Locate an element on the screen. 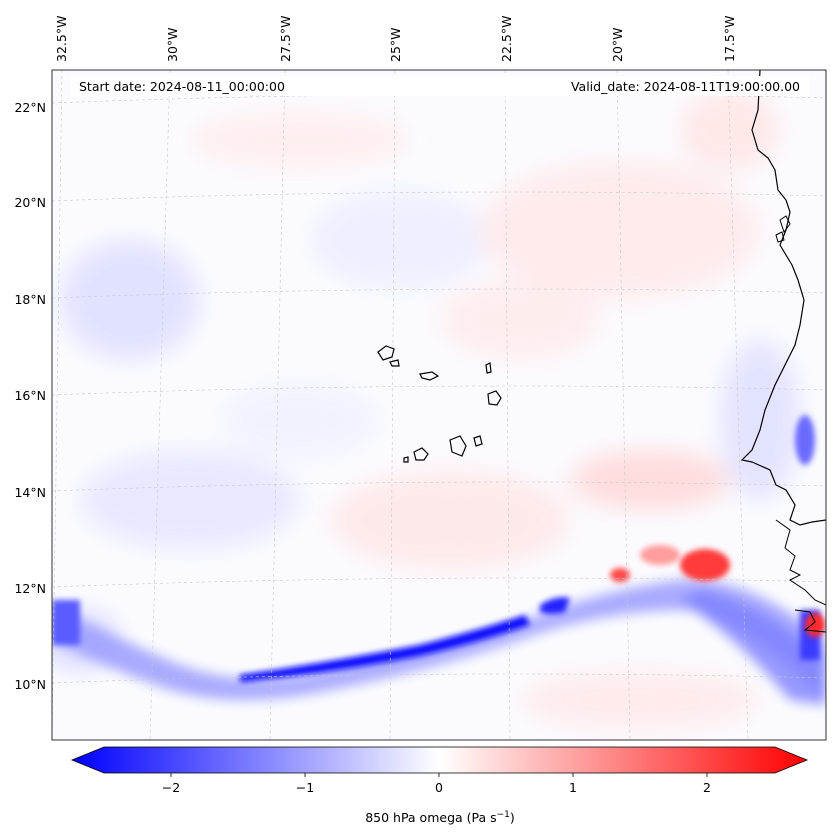  lon-label-32-5w: 32.5°W is located at coordinates (61, 39).